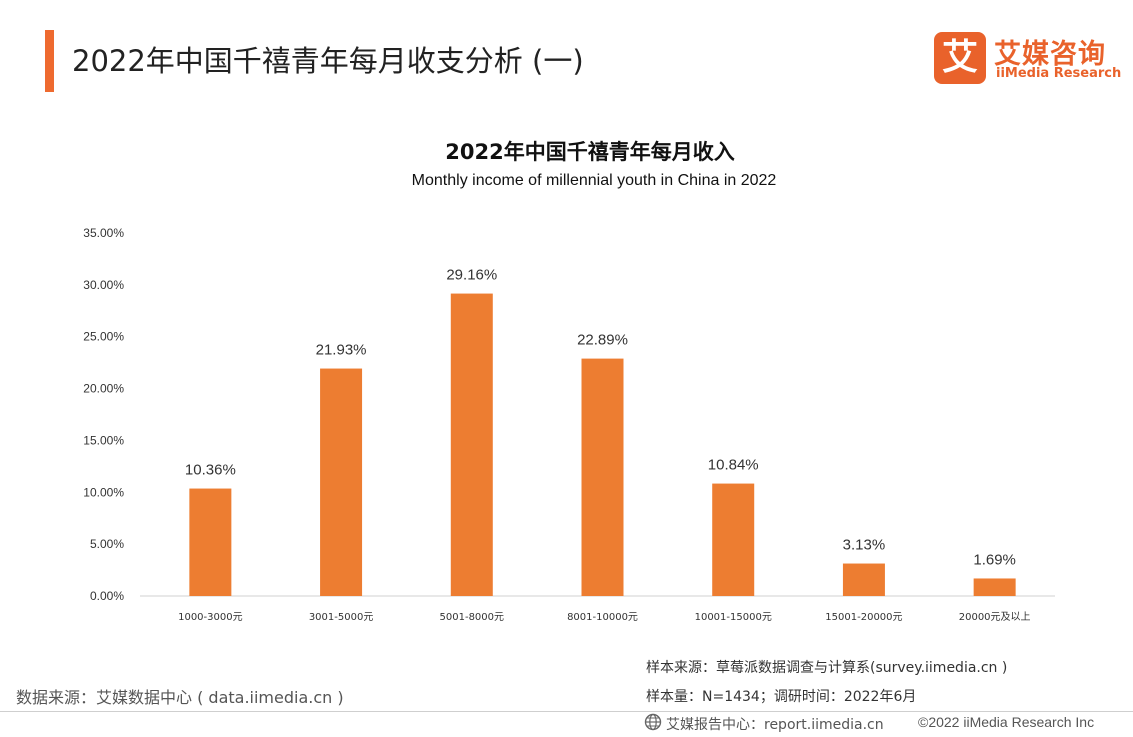  I want to click on page-title: 2022年中国千禧青年每月收支分析 (一), so click(328, 61).